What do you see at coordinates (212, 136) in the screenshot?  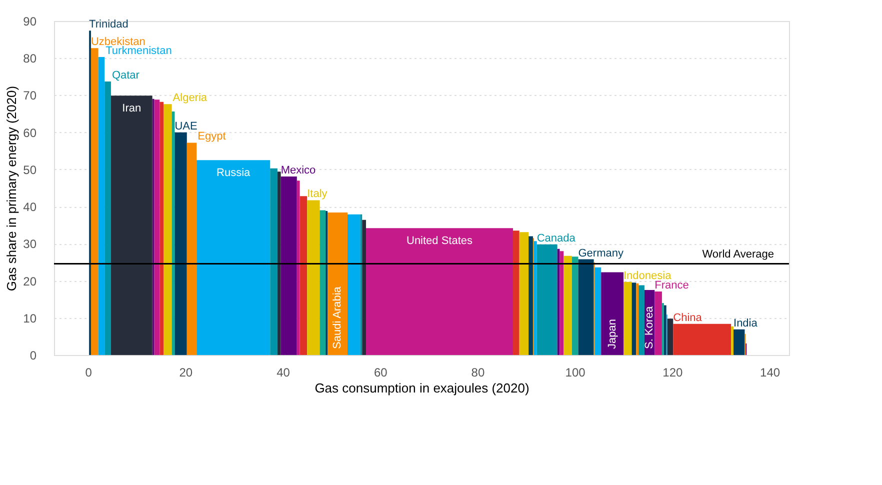 I see `series-label: Egypt` at bounding box center [212, 136].